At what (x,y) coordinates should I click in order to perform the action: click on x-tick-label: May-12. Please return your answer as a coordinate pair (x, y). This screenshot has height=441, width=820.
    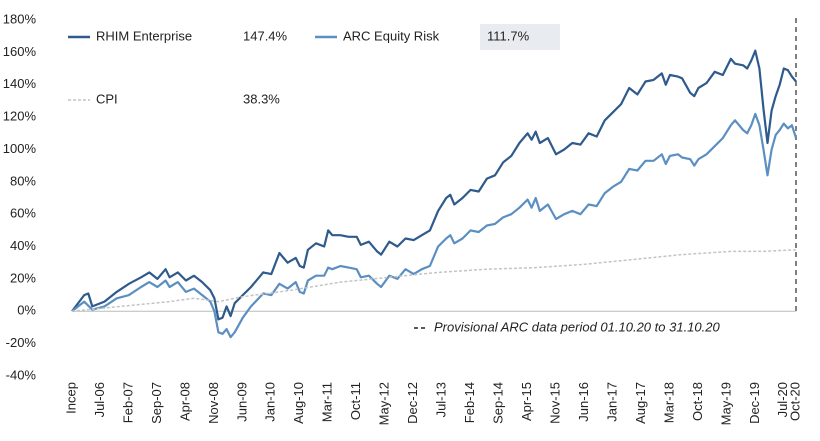
    Looking at the image, I should click on (384, 403).